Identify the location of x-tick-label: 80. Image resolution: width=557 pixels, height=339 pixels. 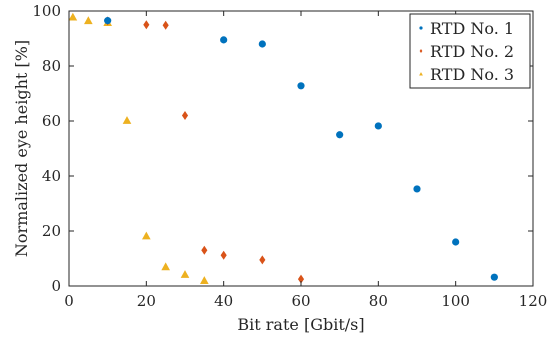
(378, 301).